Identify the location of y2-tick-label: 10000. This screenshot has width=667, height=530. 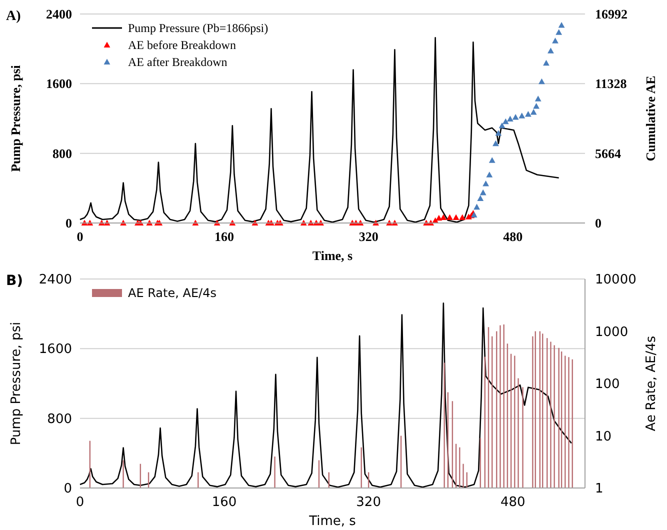
(615, 280).